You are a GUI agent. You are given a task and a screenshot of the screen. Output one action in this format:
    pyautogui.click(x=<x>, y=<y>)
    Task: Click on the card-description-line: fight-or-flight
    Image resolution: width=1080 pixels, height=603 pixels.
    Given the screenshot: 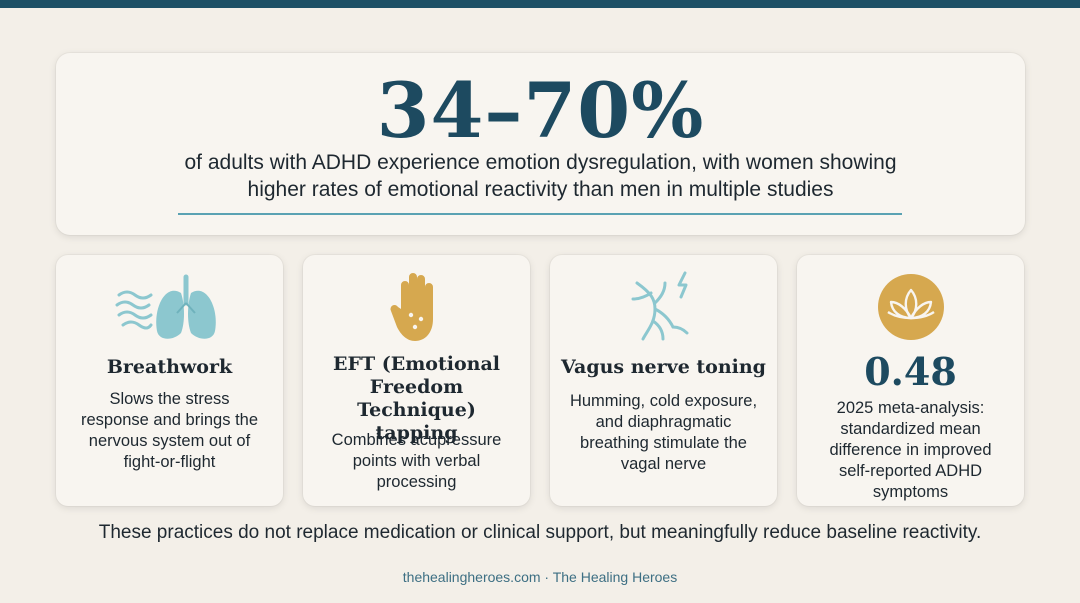 What is the action you would take?
    pyautogui.click(x=169, y=462)
    